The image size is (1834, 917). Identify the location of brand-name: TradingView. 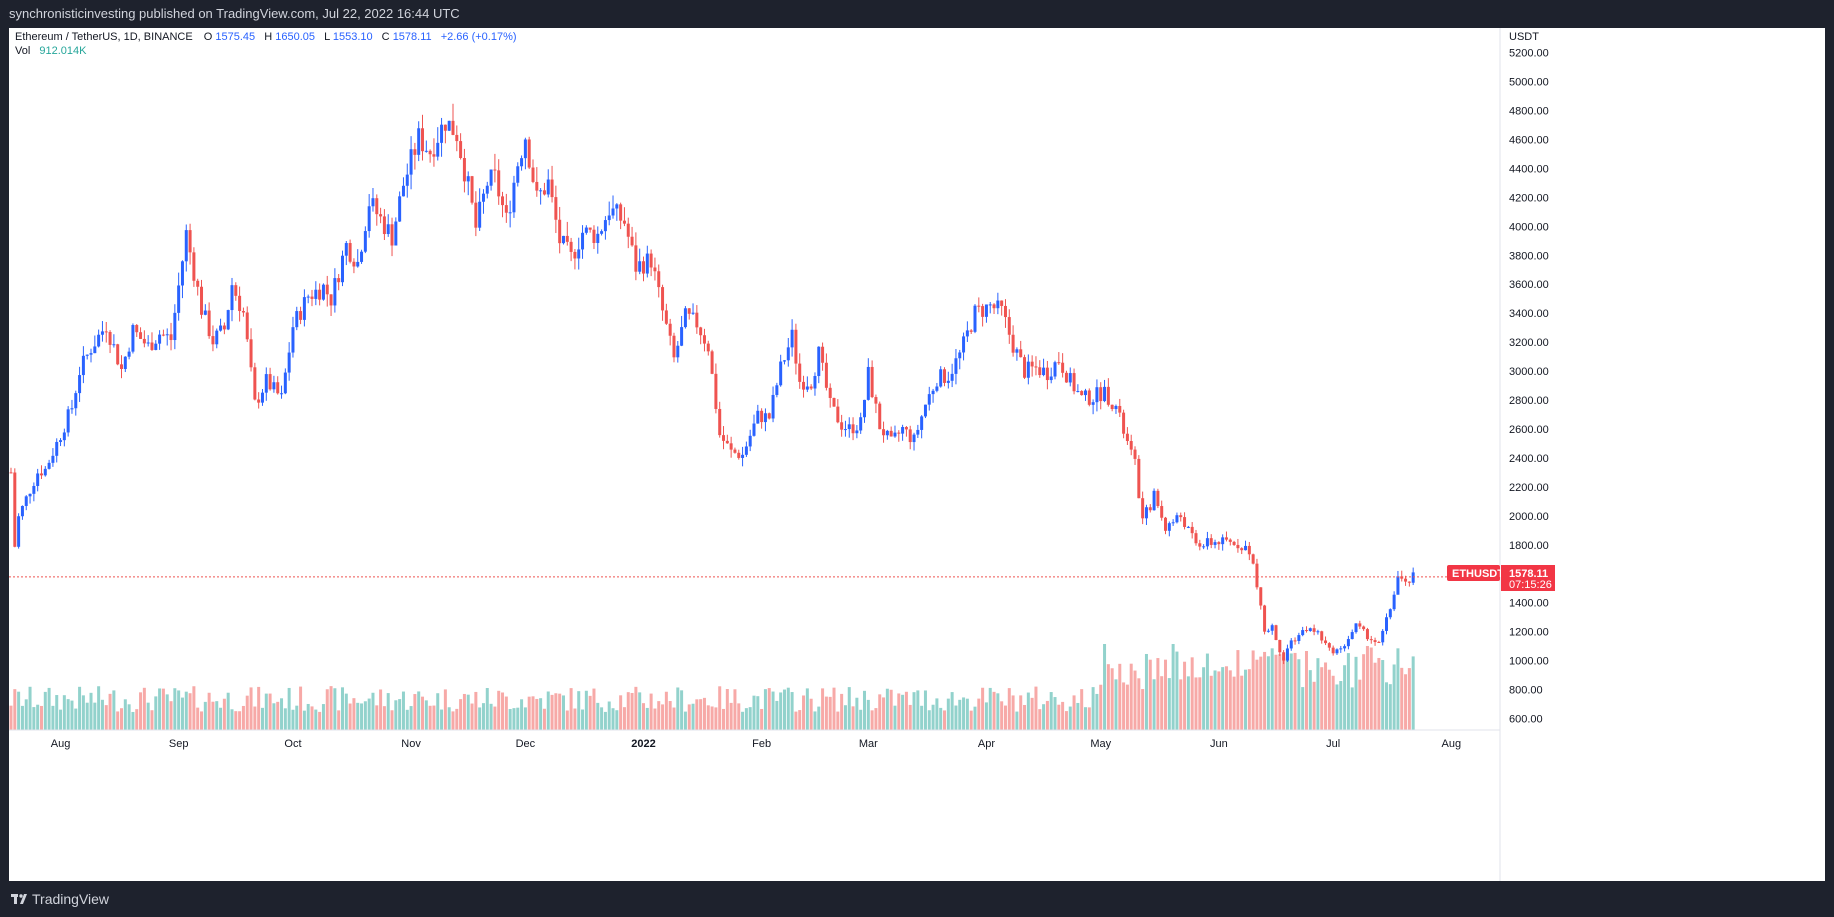
(71, 899).